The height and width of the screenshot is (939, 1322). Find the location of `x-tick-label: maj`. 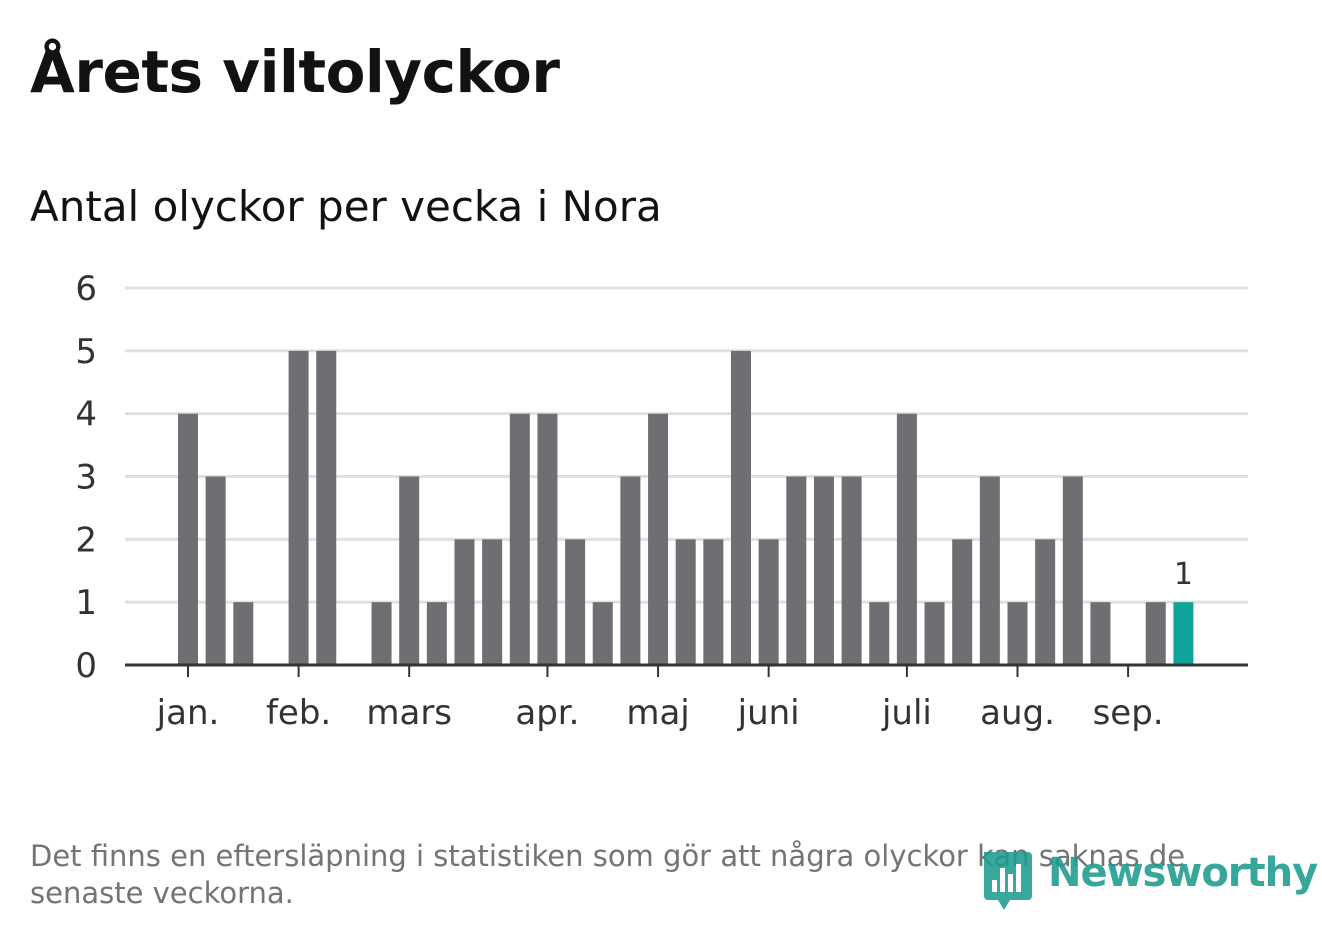

x-tick-label: maj is located at coordinates (657, 713).